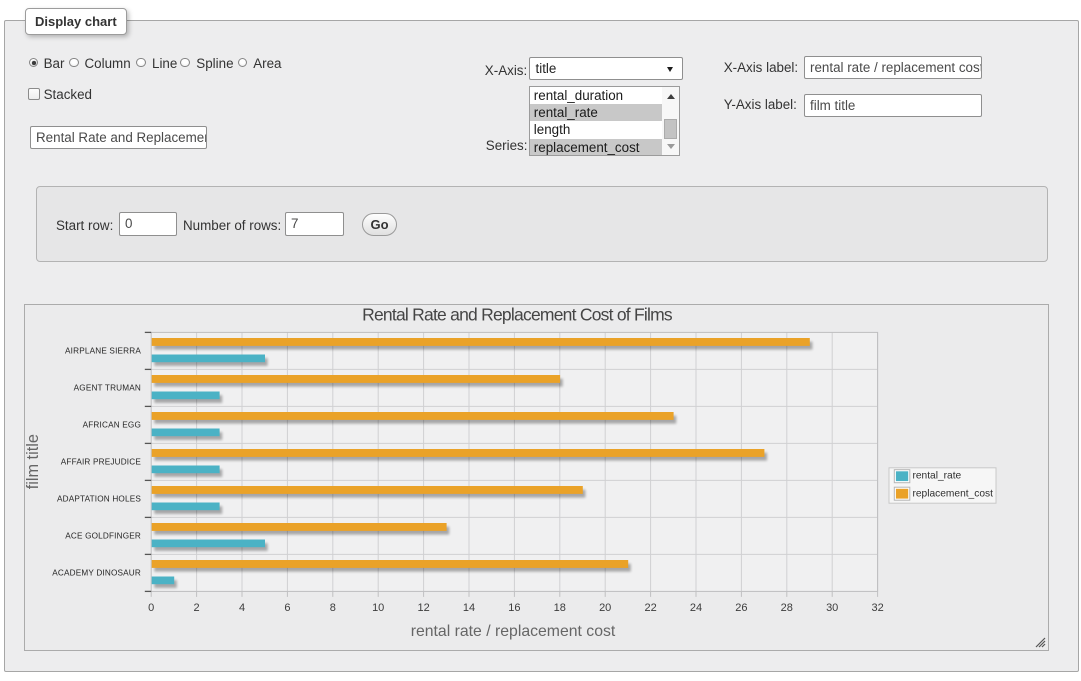  Describe the element at coordinates (937, 476) in the screenshot. I see `svg-text: rental_rate` at that location.